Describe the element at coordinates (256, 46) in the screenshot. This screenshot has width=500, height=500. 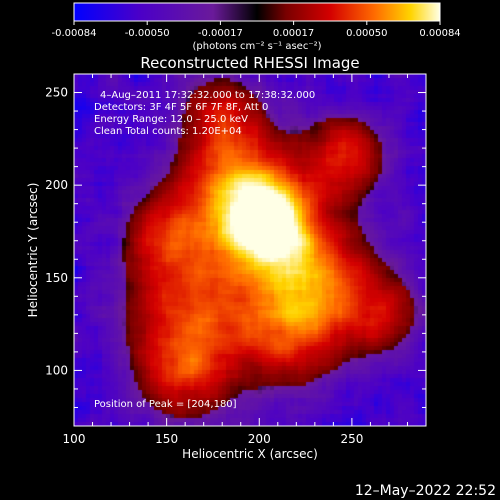
I see `colorbar-unit-label: (photons cm⁻² s⁻¹ asec⁻²)` at that location.